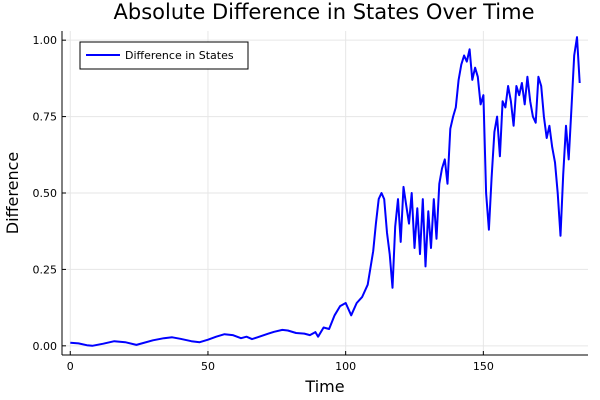 The image size is (600, 400). I want to click on y-tick-label: 0.50, so click(45, 193).